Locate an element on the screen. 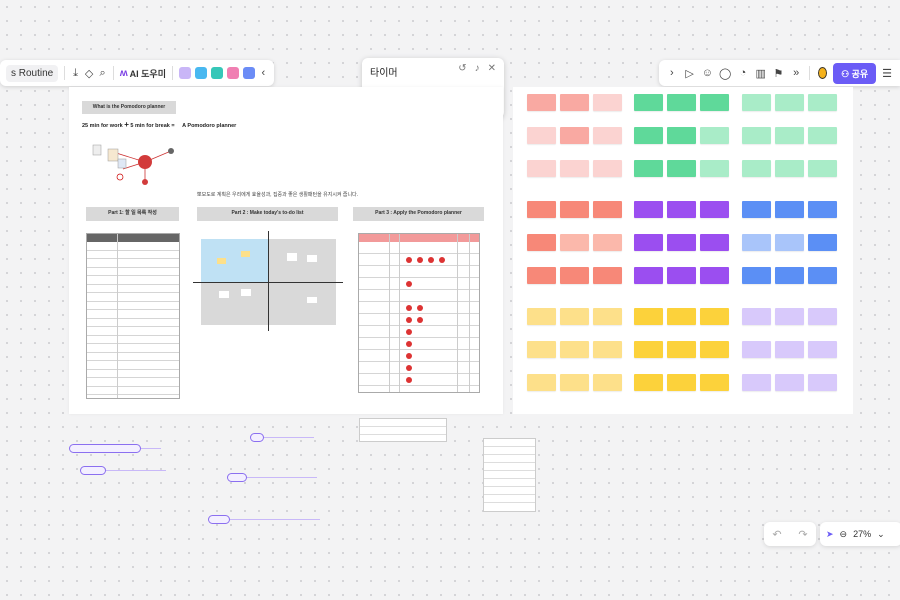 The width and height of the screenshot is (900, 600). chevron-down-icon: ⌄ is located at coordinates (881, 533).